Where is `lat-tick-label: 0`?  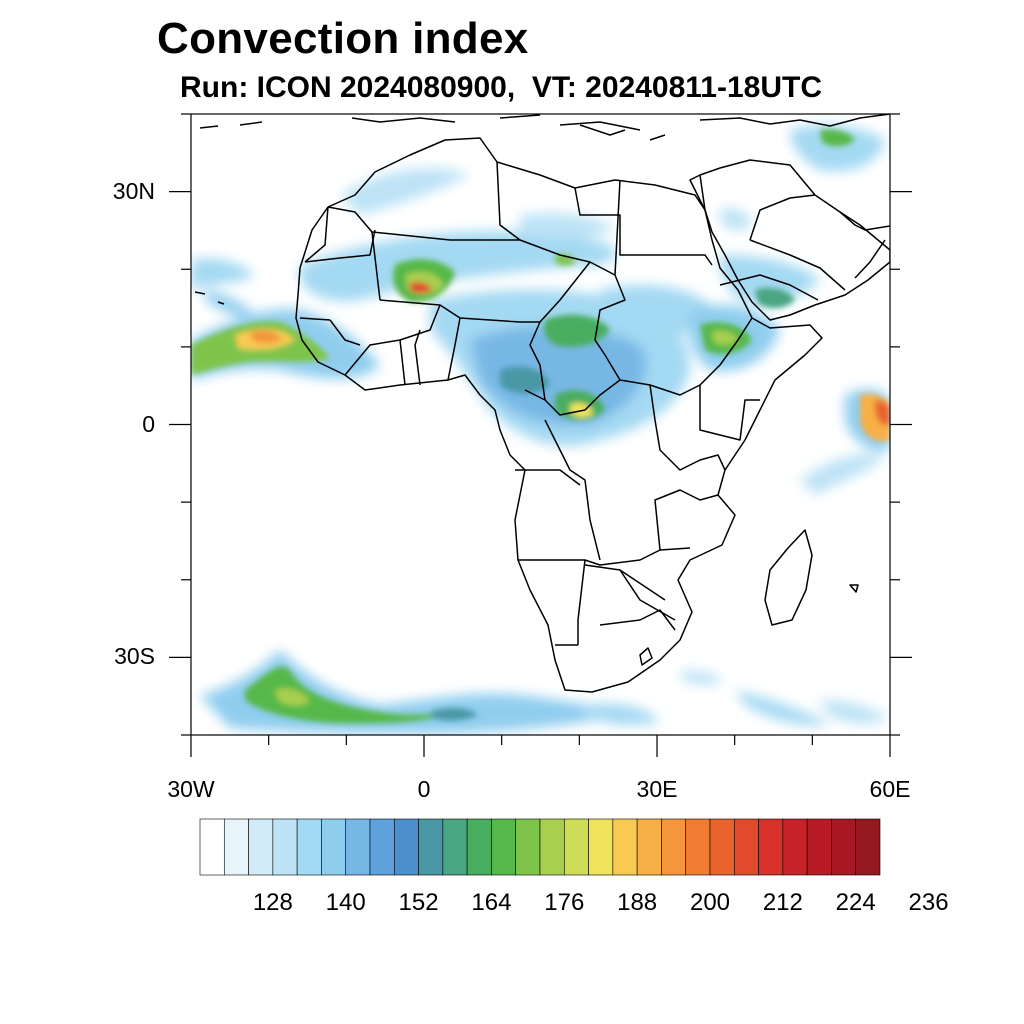
lat-tick-label: 0 is located at coordinates (148, 423).